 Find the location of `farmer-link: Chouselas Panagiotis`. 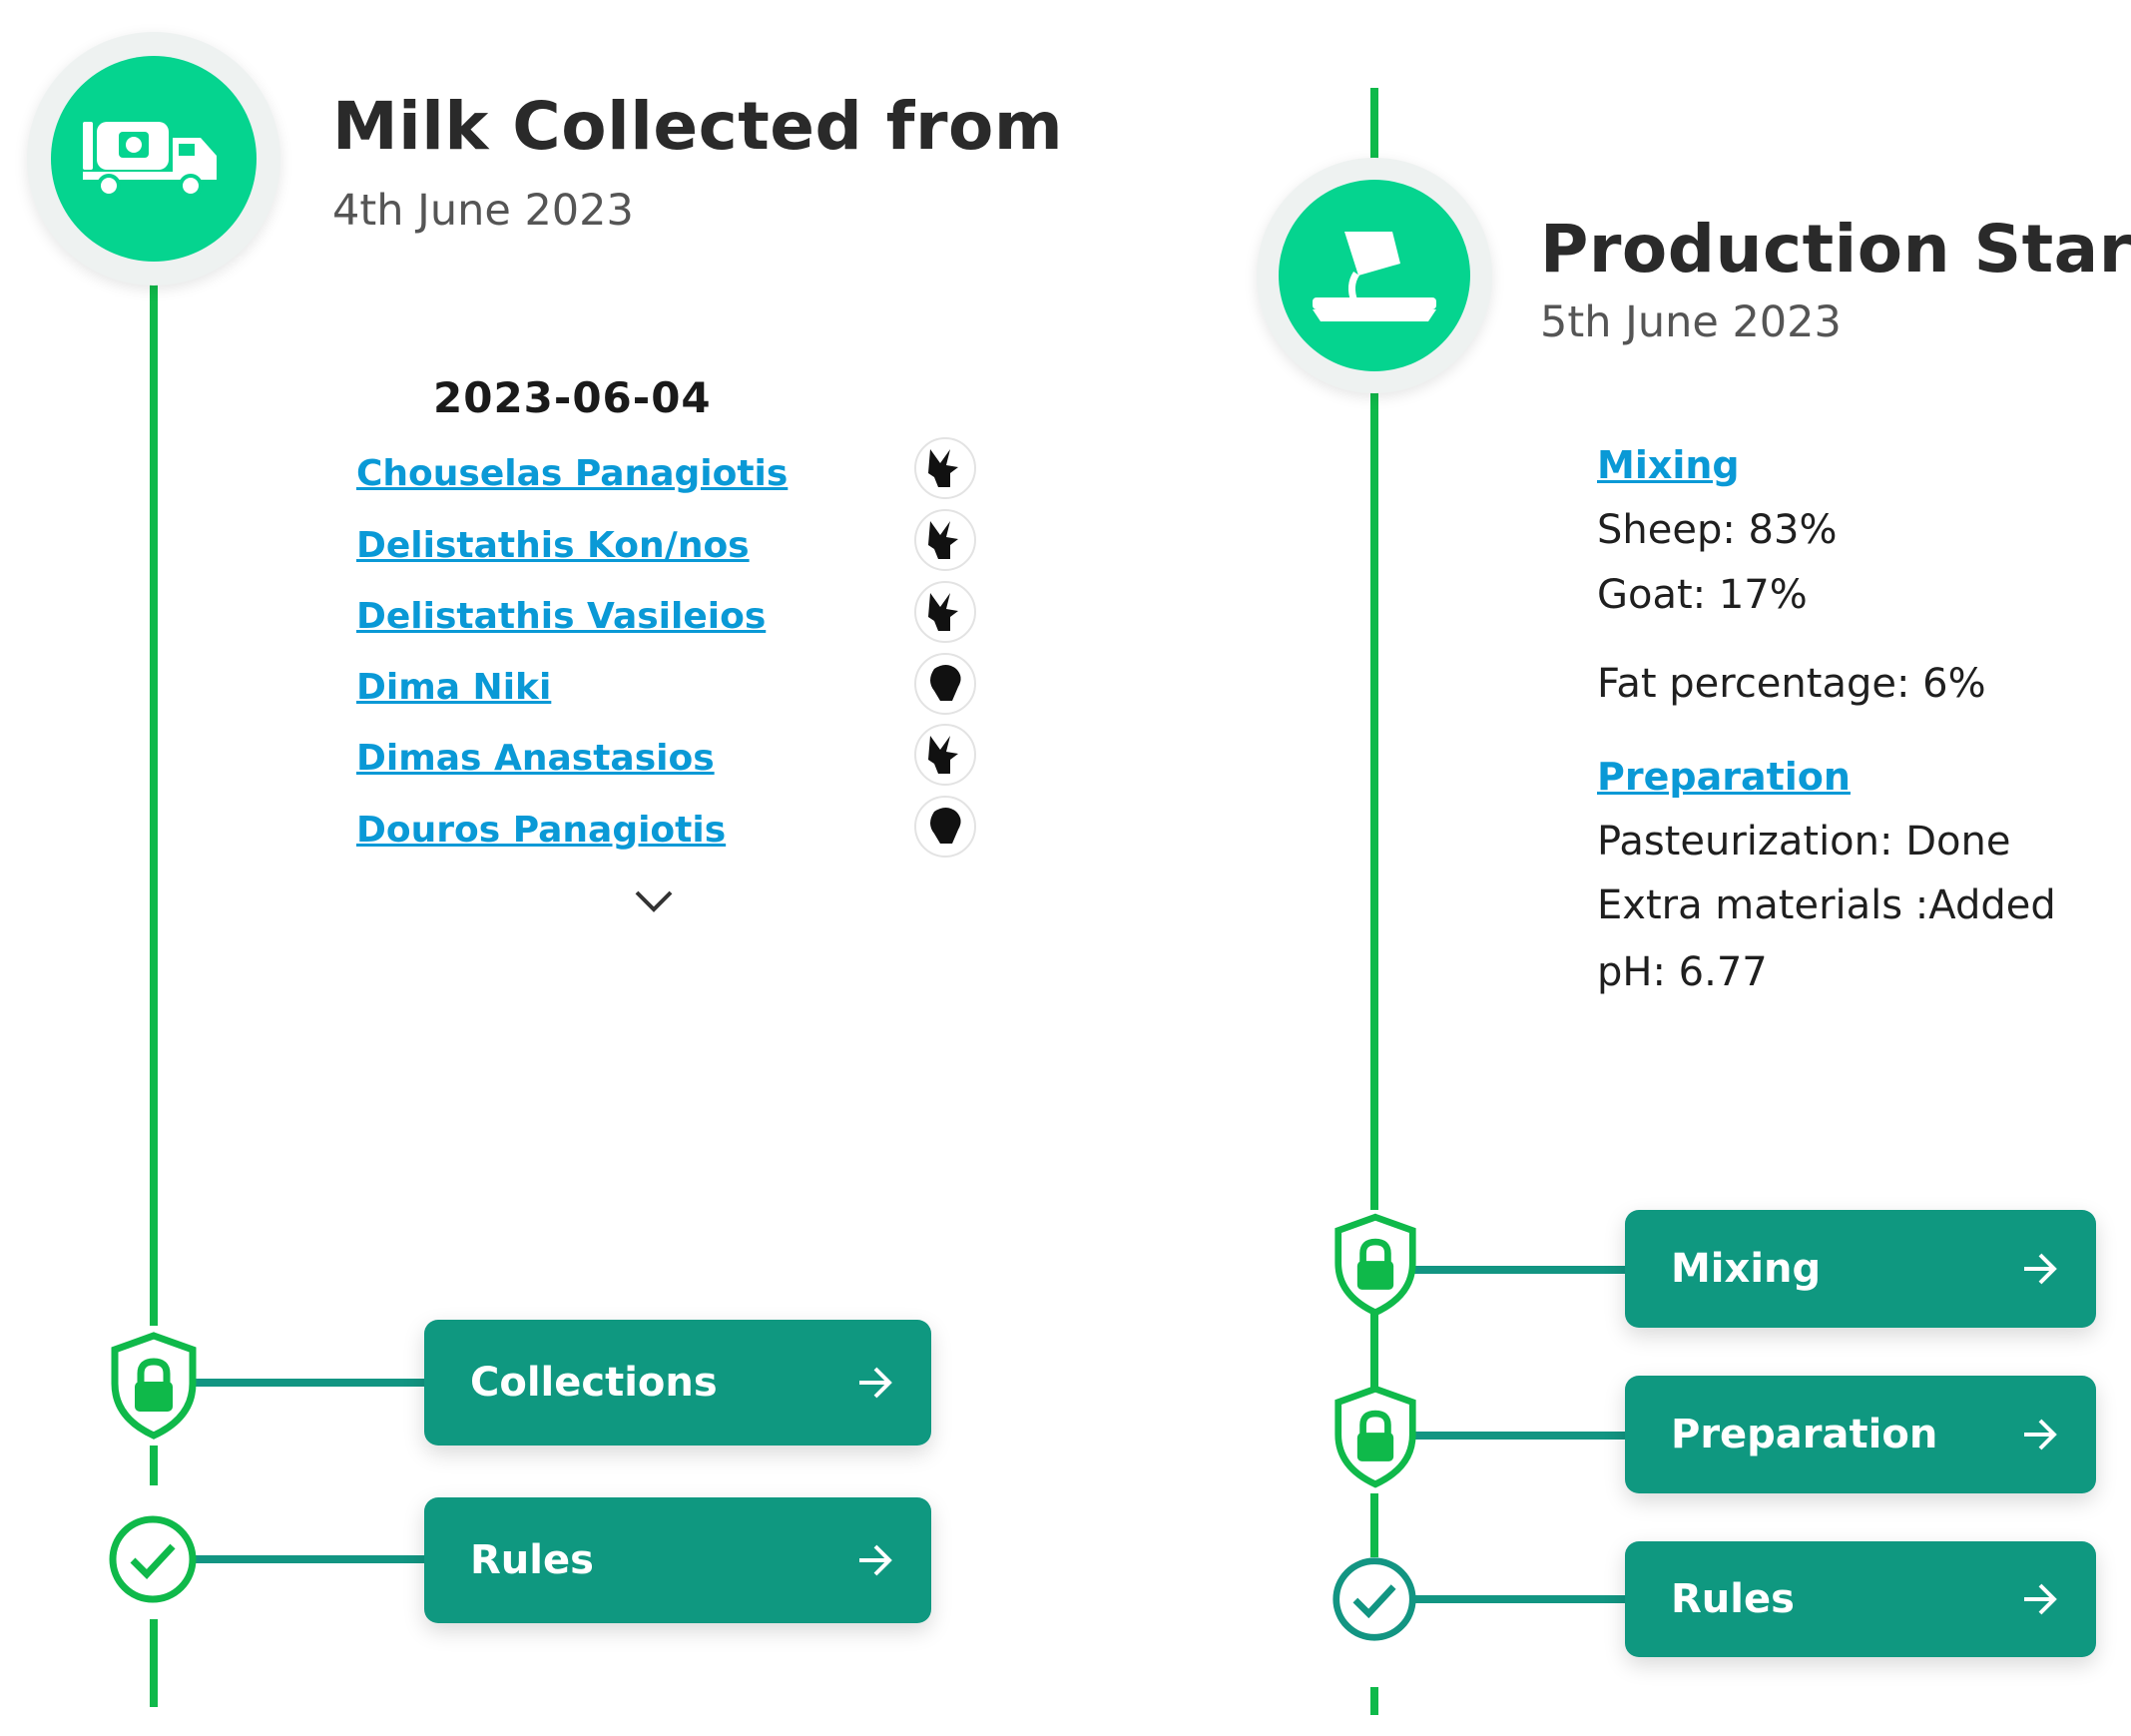

farmer-link: Chouselas Panagiotis is located at coordinates (572, 473).